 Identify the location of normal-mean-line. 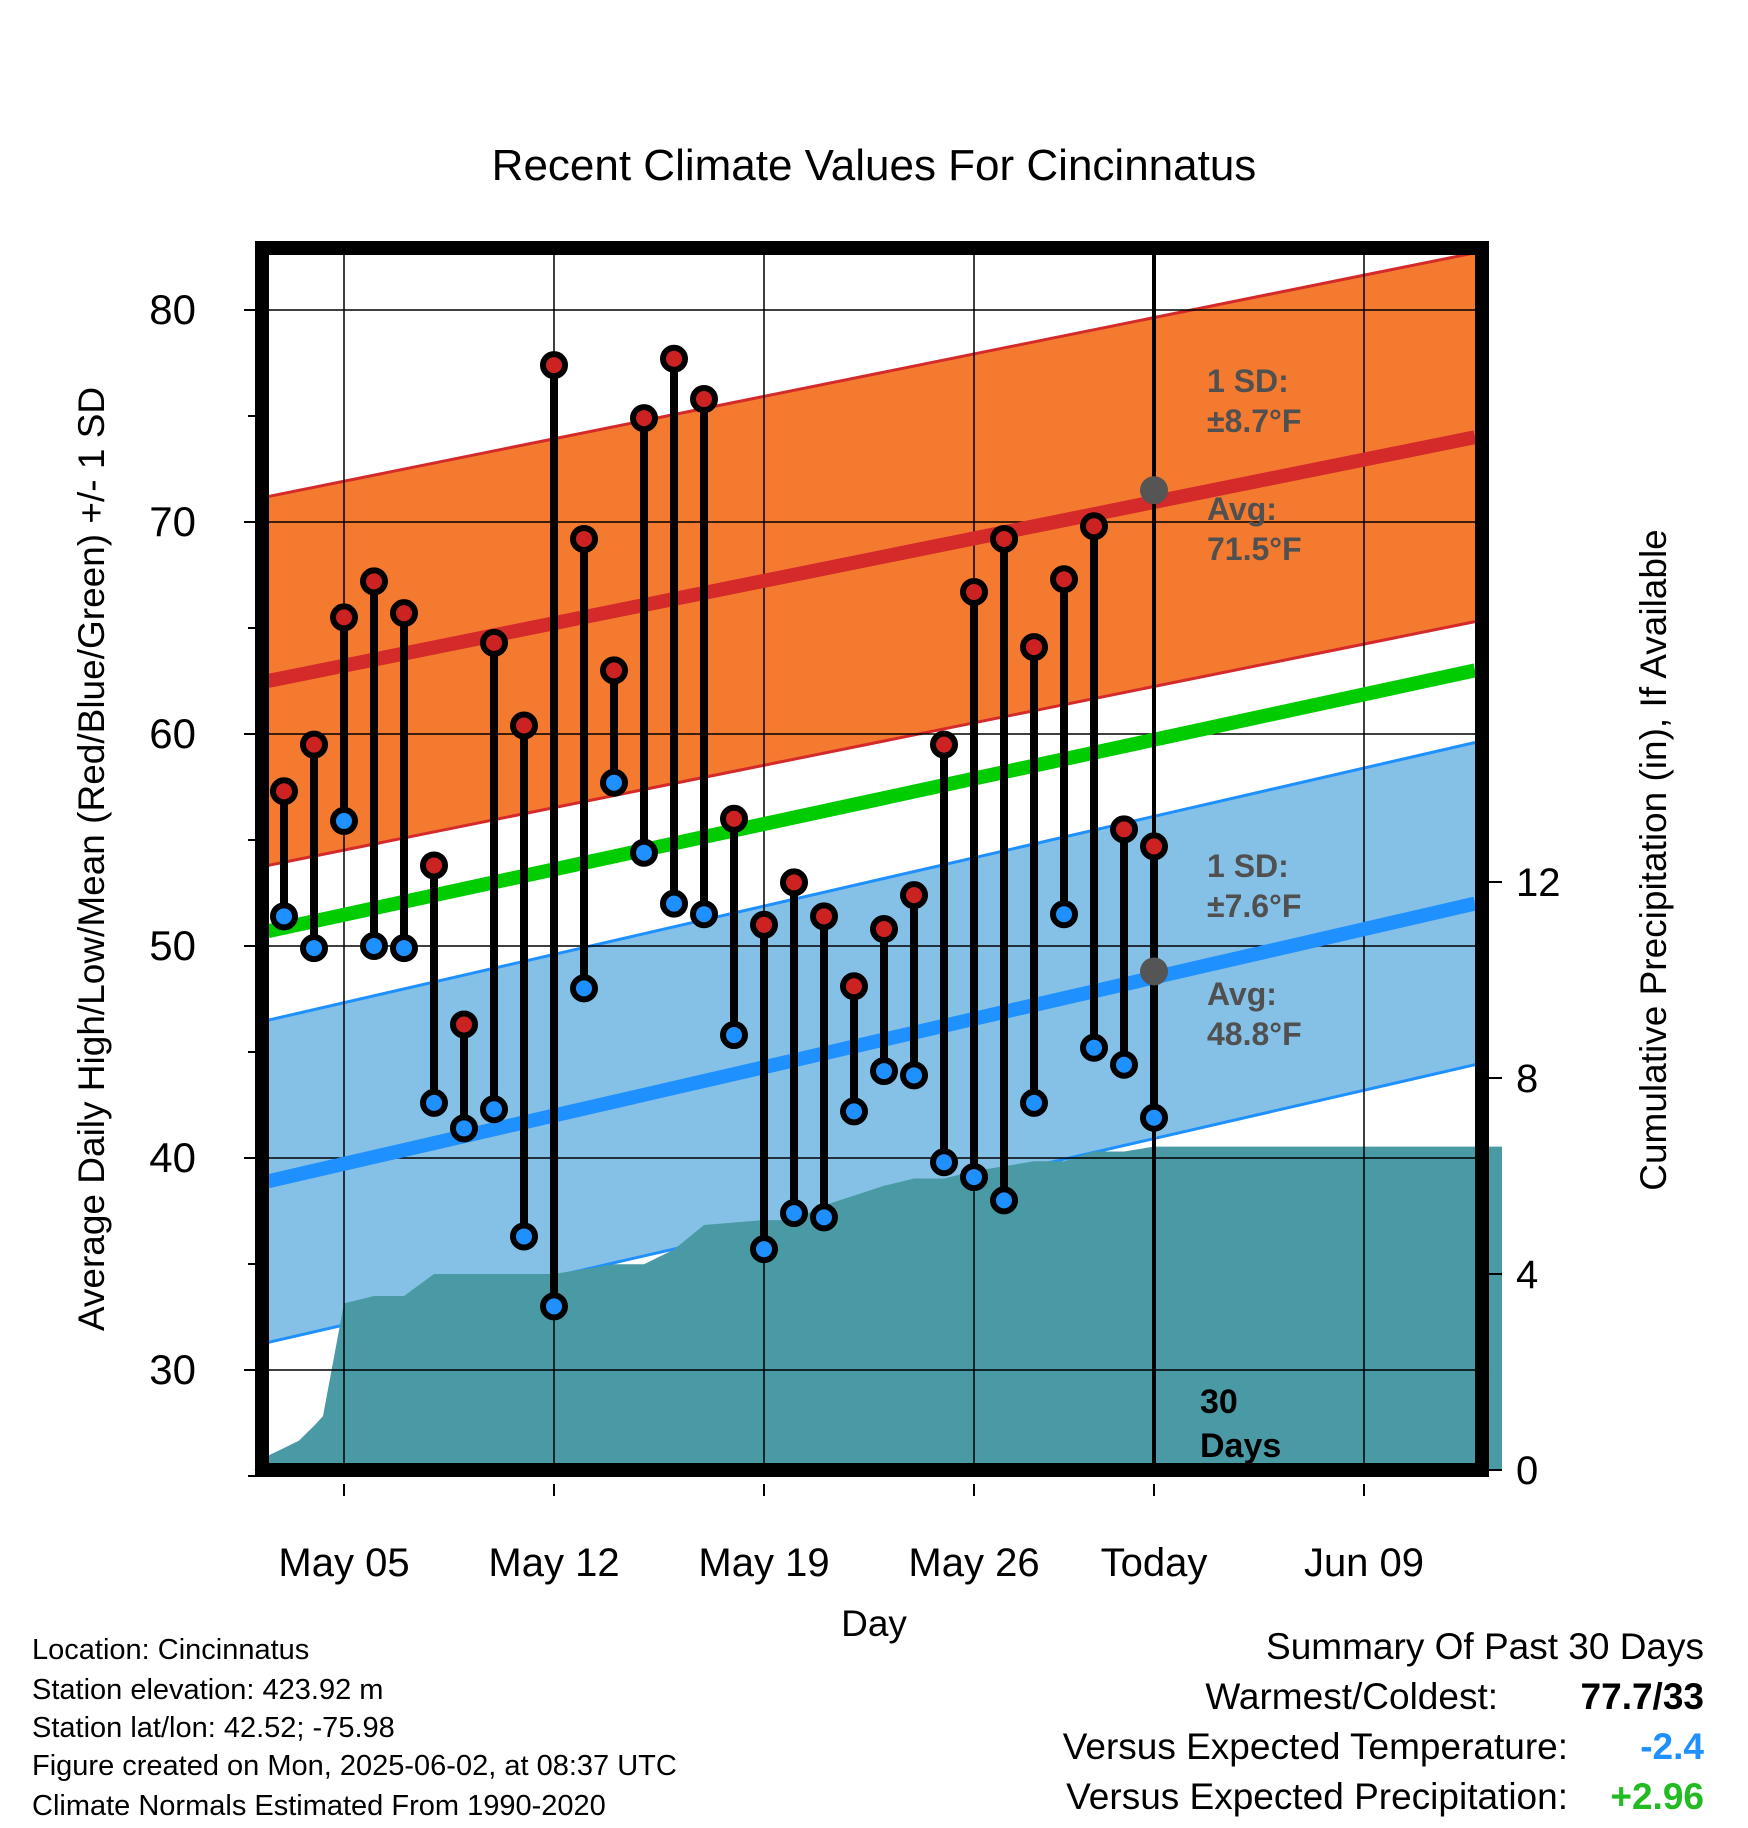
(871, 801).